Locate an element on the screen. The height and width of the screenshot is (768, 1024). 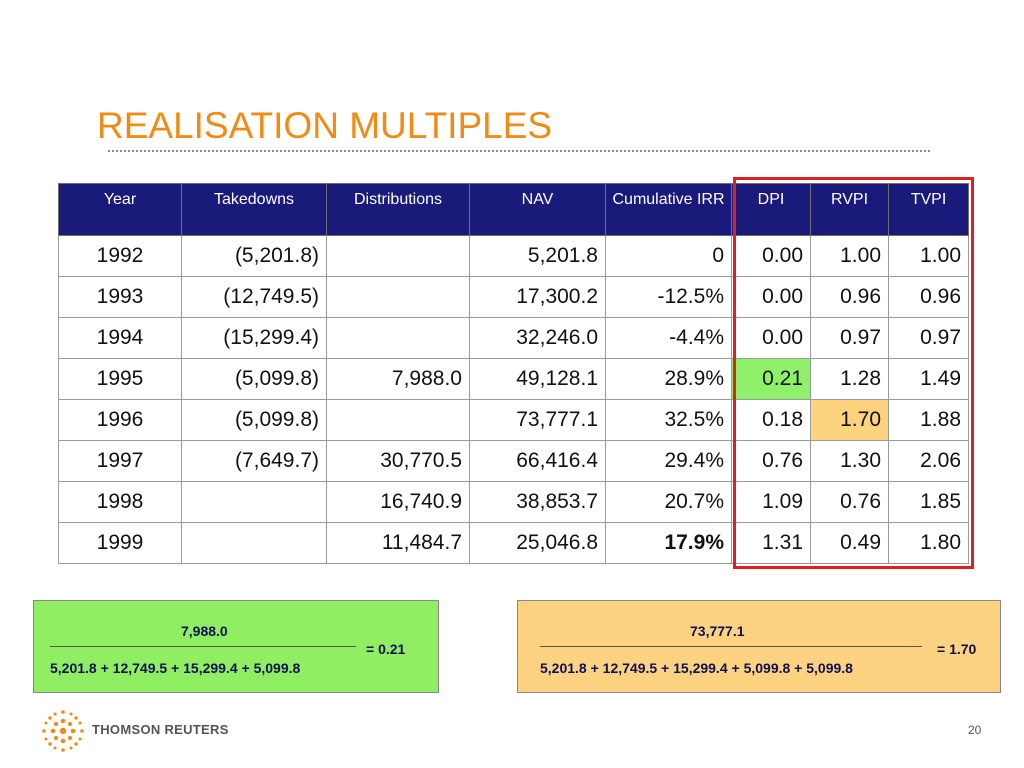
page-number: 20 is located at coordinates (975, 730).